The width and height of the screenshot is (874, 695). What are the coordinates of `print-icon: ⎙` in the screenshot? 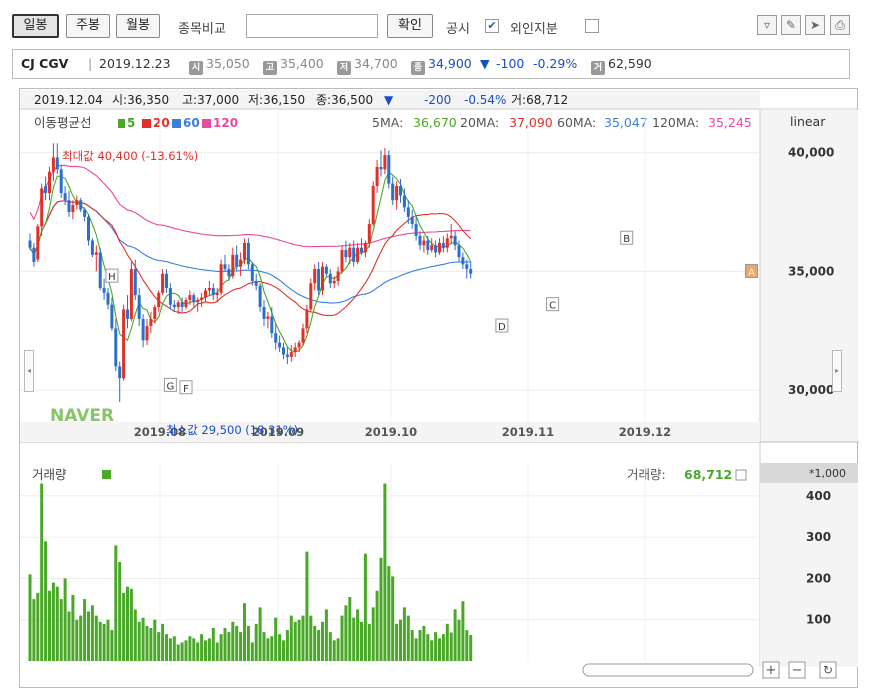 It's located at (840, 25).